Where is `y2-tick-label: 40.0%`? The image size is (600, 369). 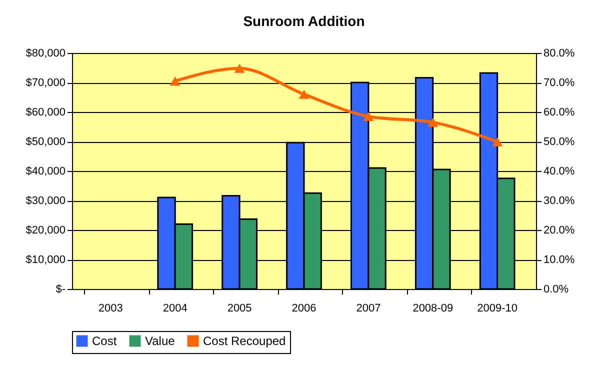 y2-tick-label: 40.0% is located at coordinates (559, 172).